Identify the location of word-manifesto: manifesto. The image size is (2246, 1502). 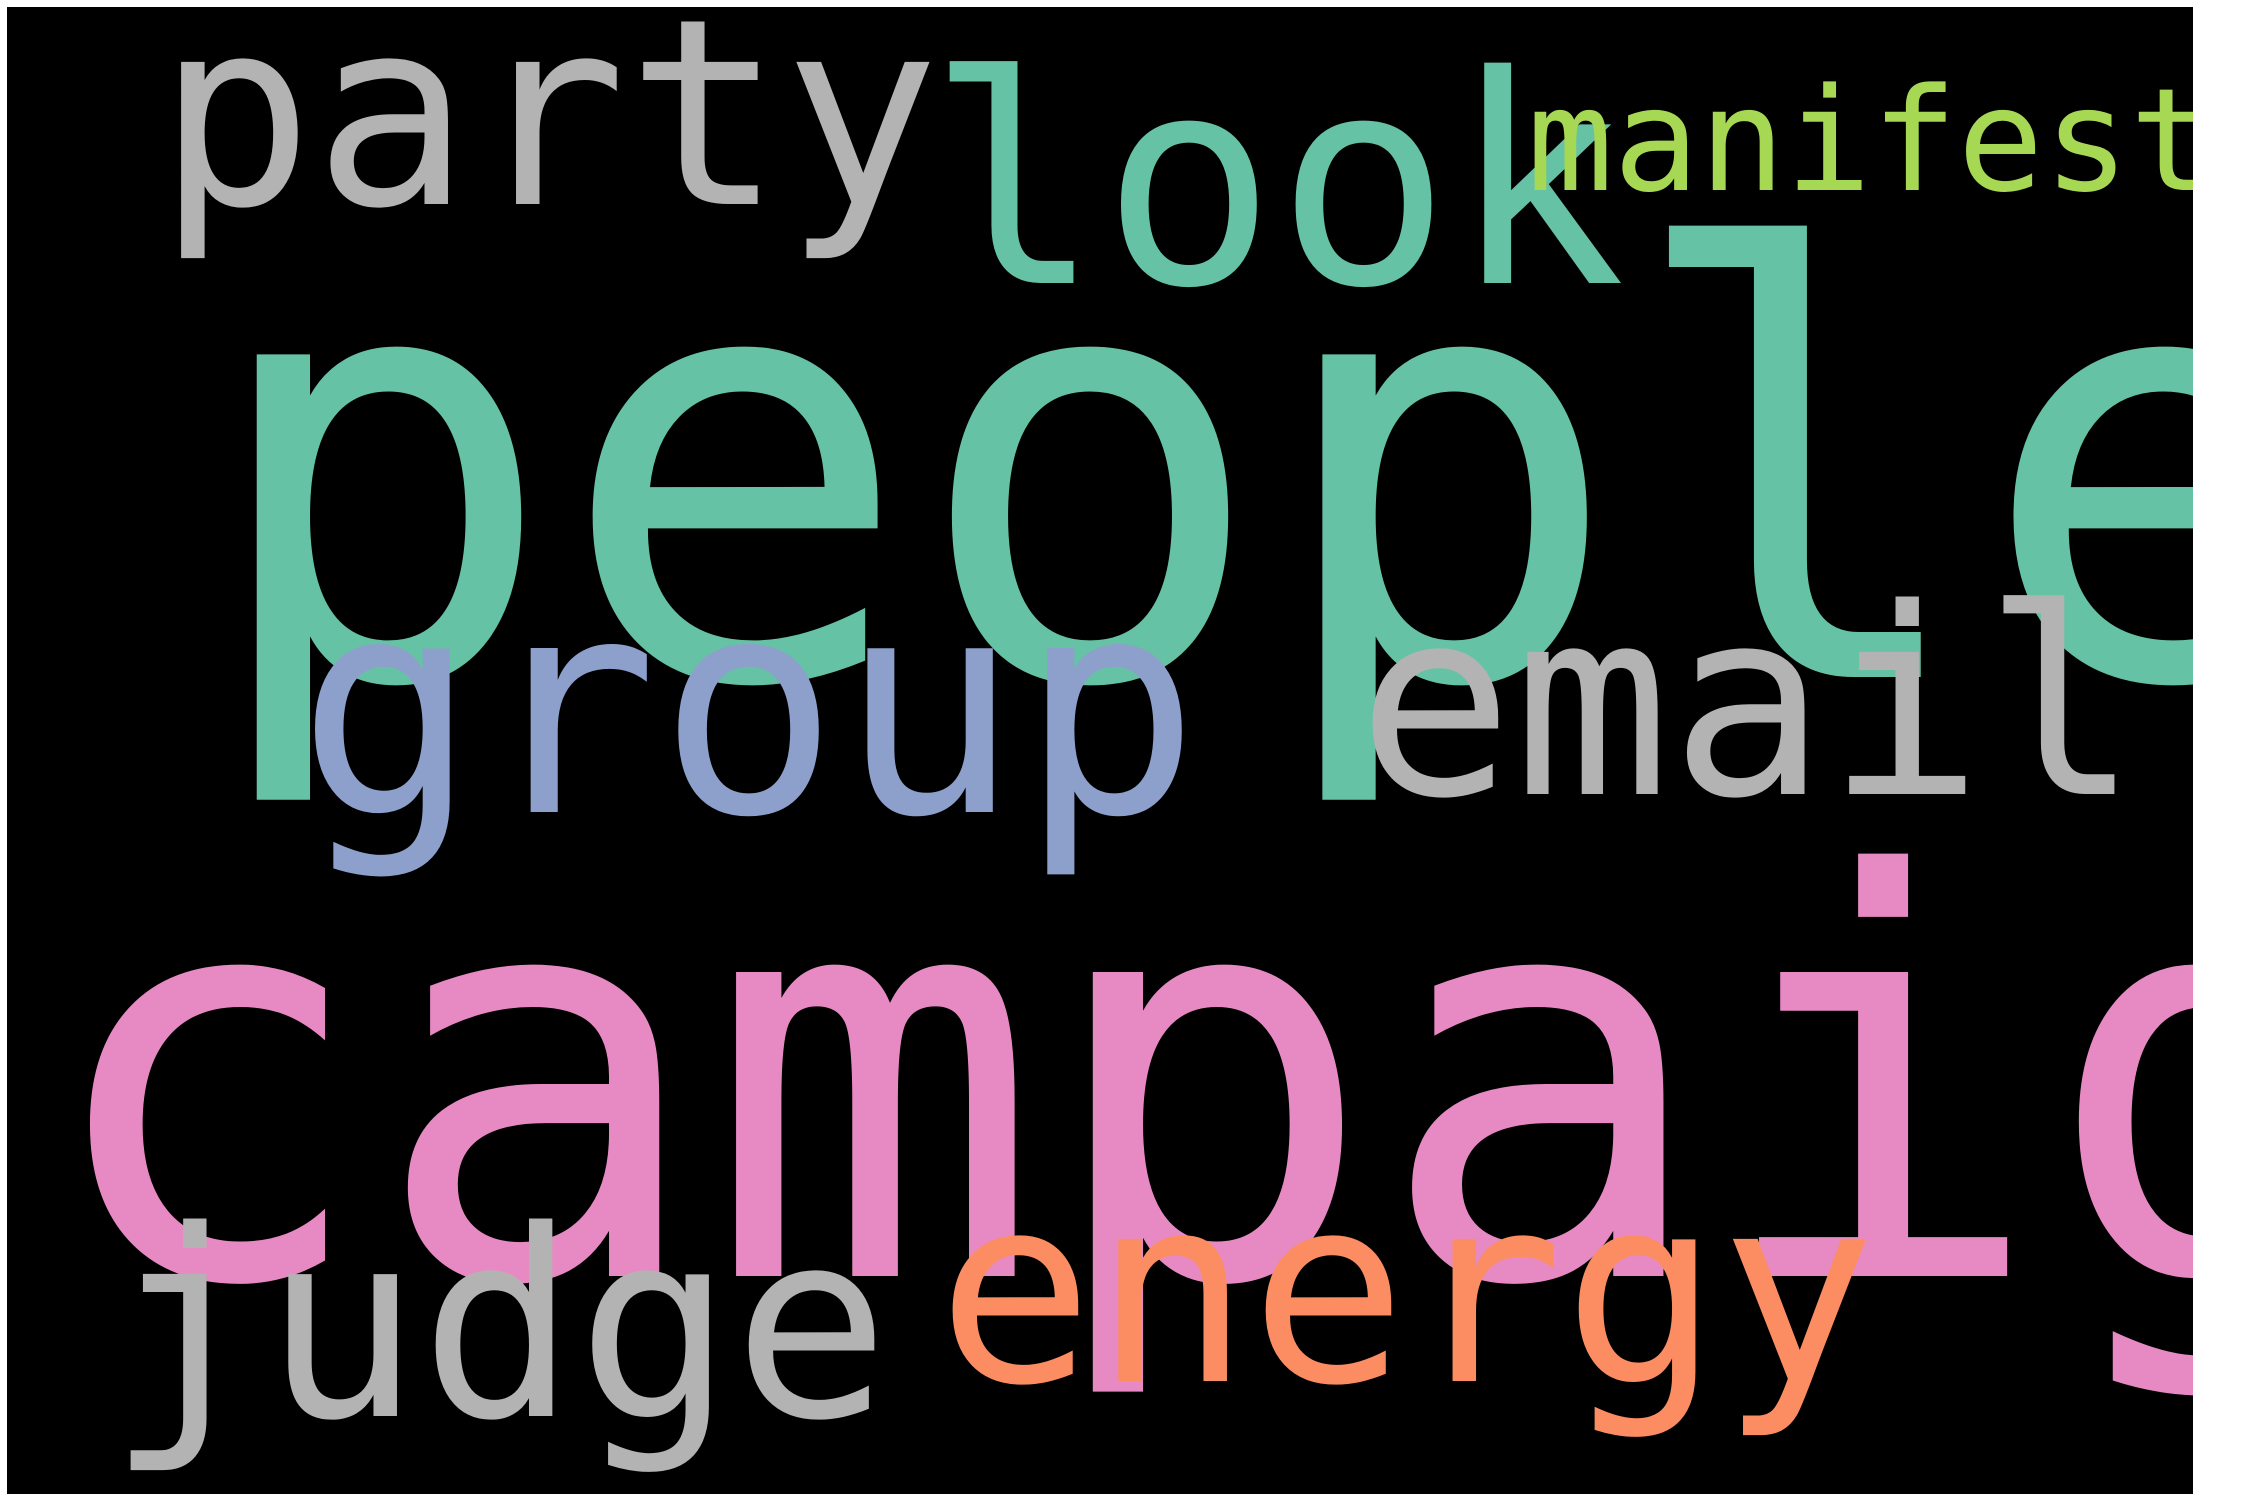
(1860, 140).